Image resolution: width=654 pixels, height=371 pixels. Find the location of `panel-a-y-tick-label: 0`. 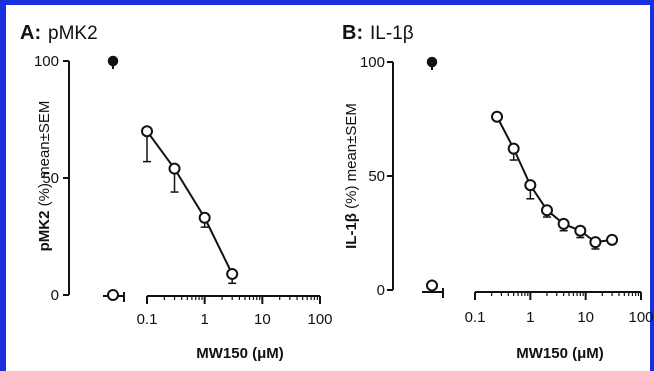

panel-a-y-tick-label: 0 is located at coordinates (55, 295).